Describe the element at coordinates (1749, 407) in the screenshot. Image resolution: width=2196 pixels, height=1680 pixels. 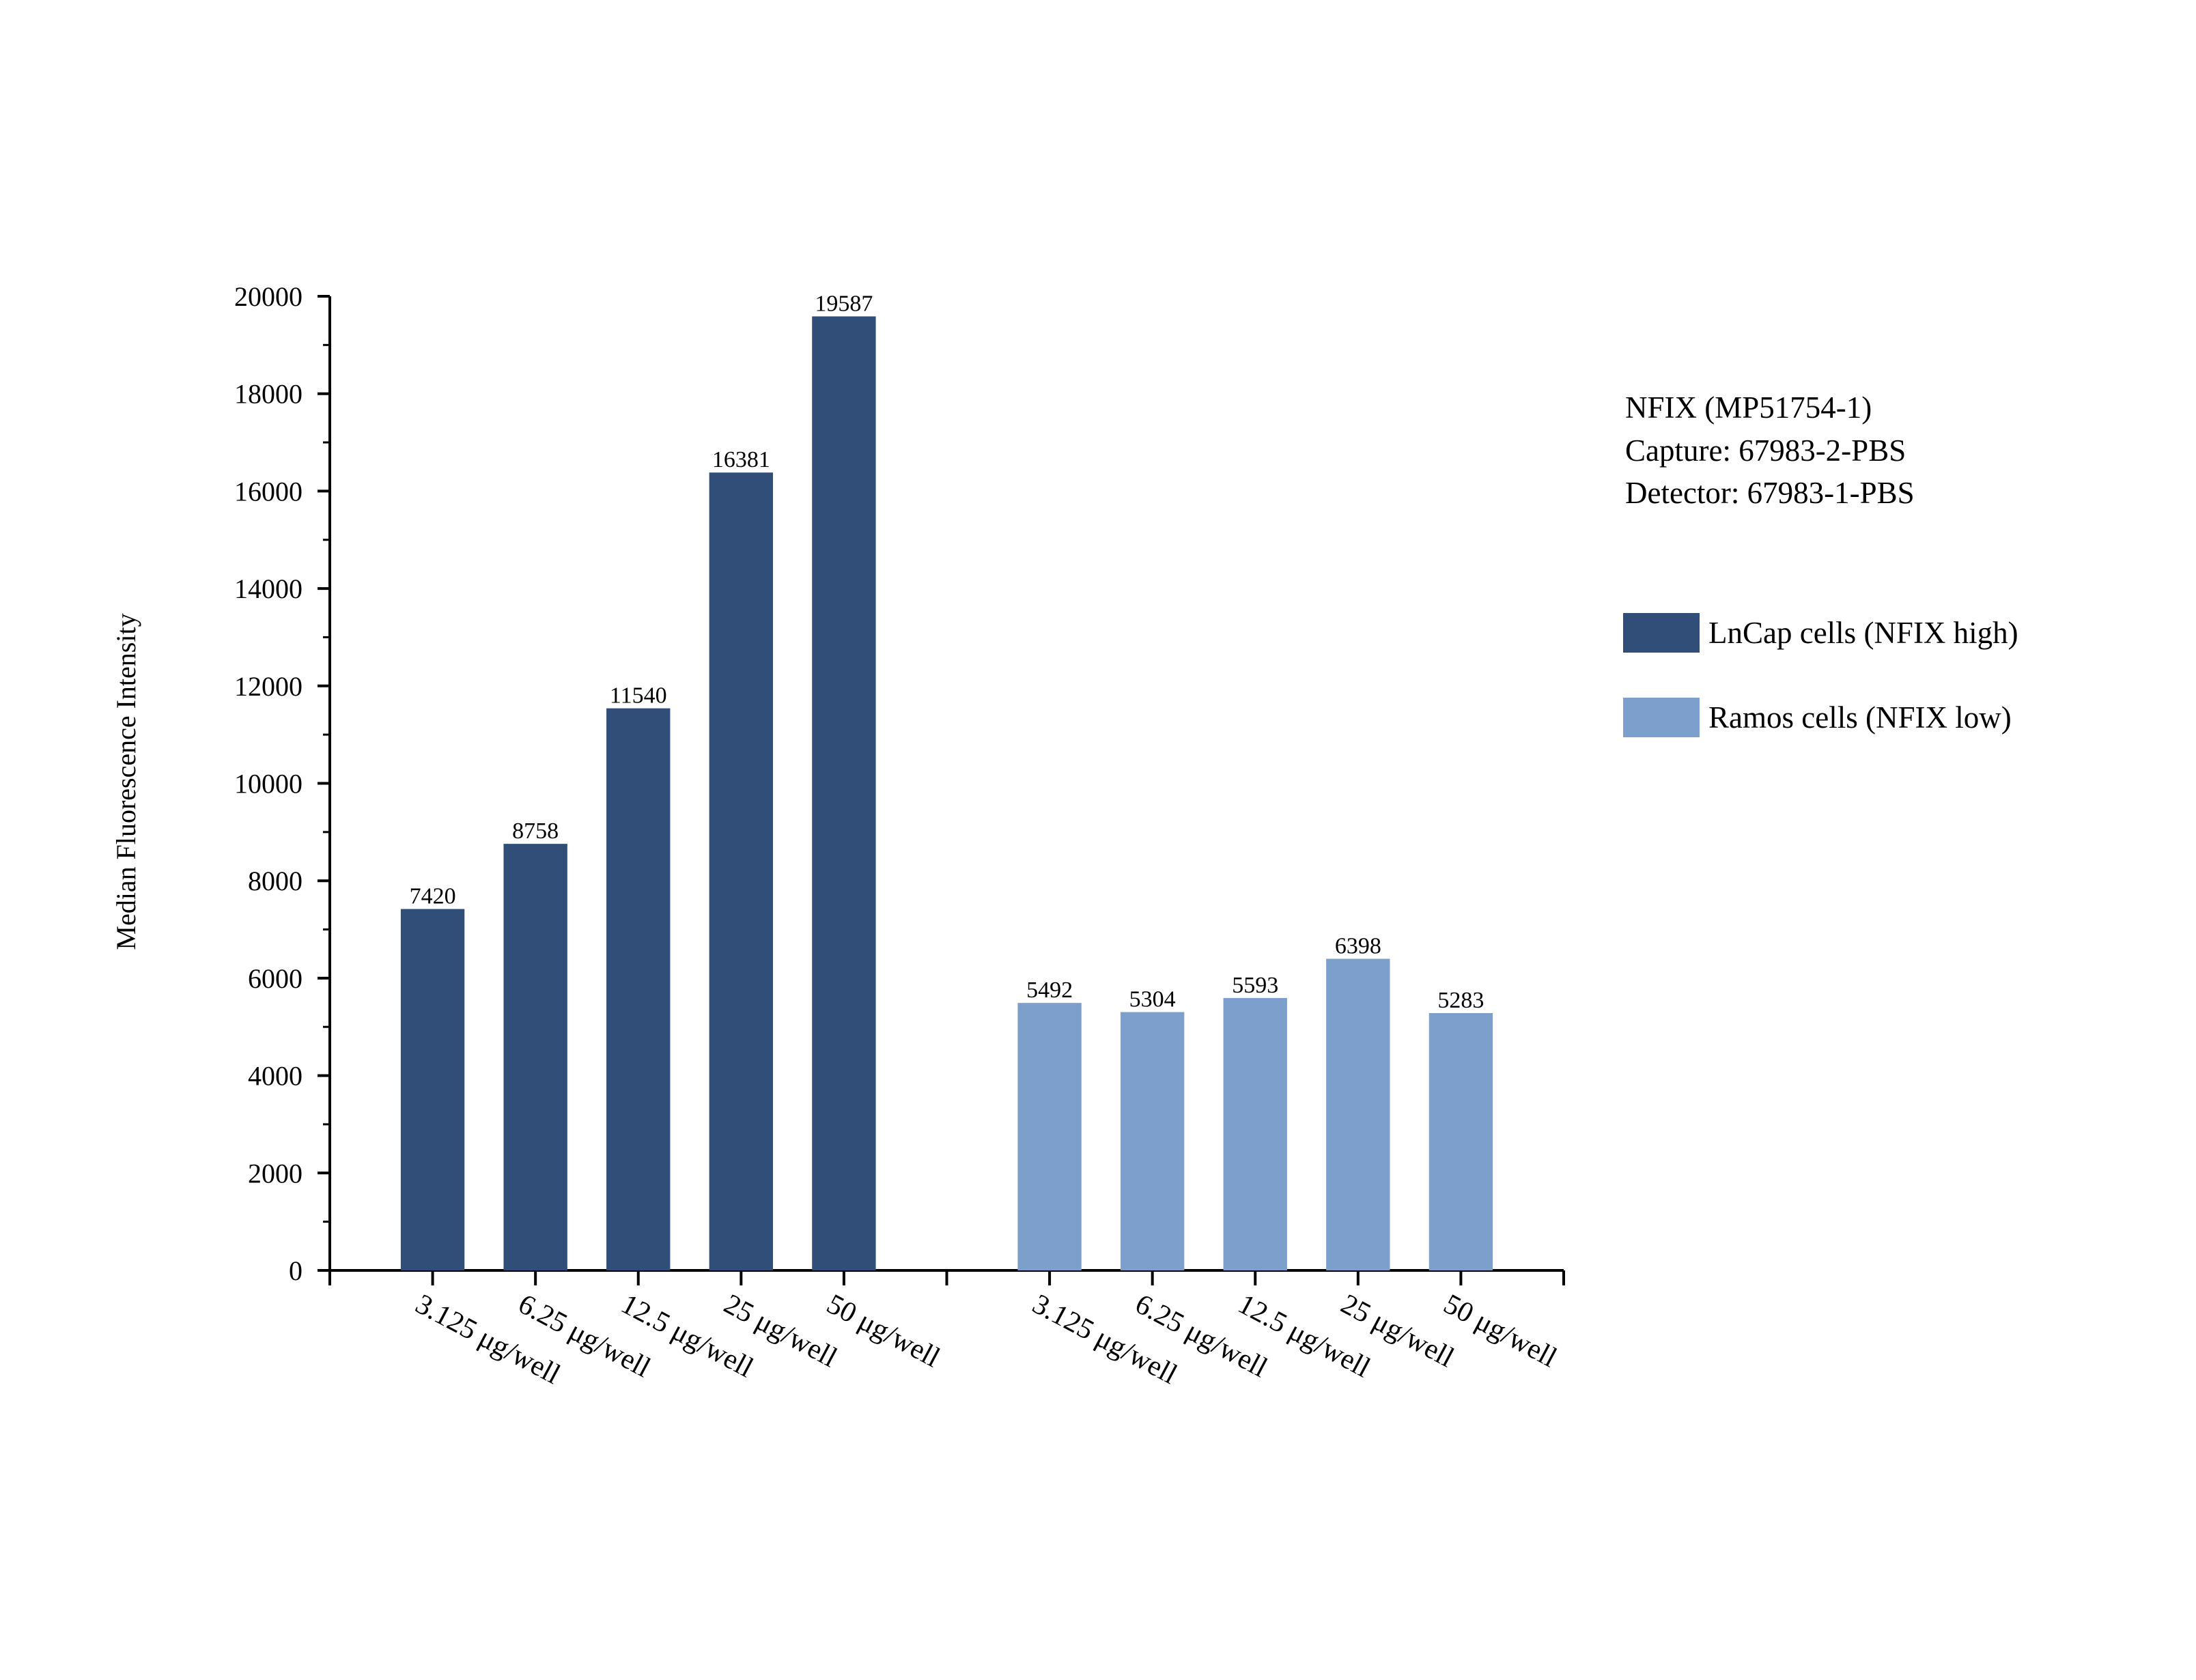
I see `annotation-line-1: NFIX (MP51754-1)` at that location.